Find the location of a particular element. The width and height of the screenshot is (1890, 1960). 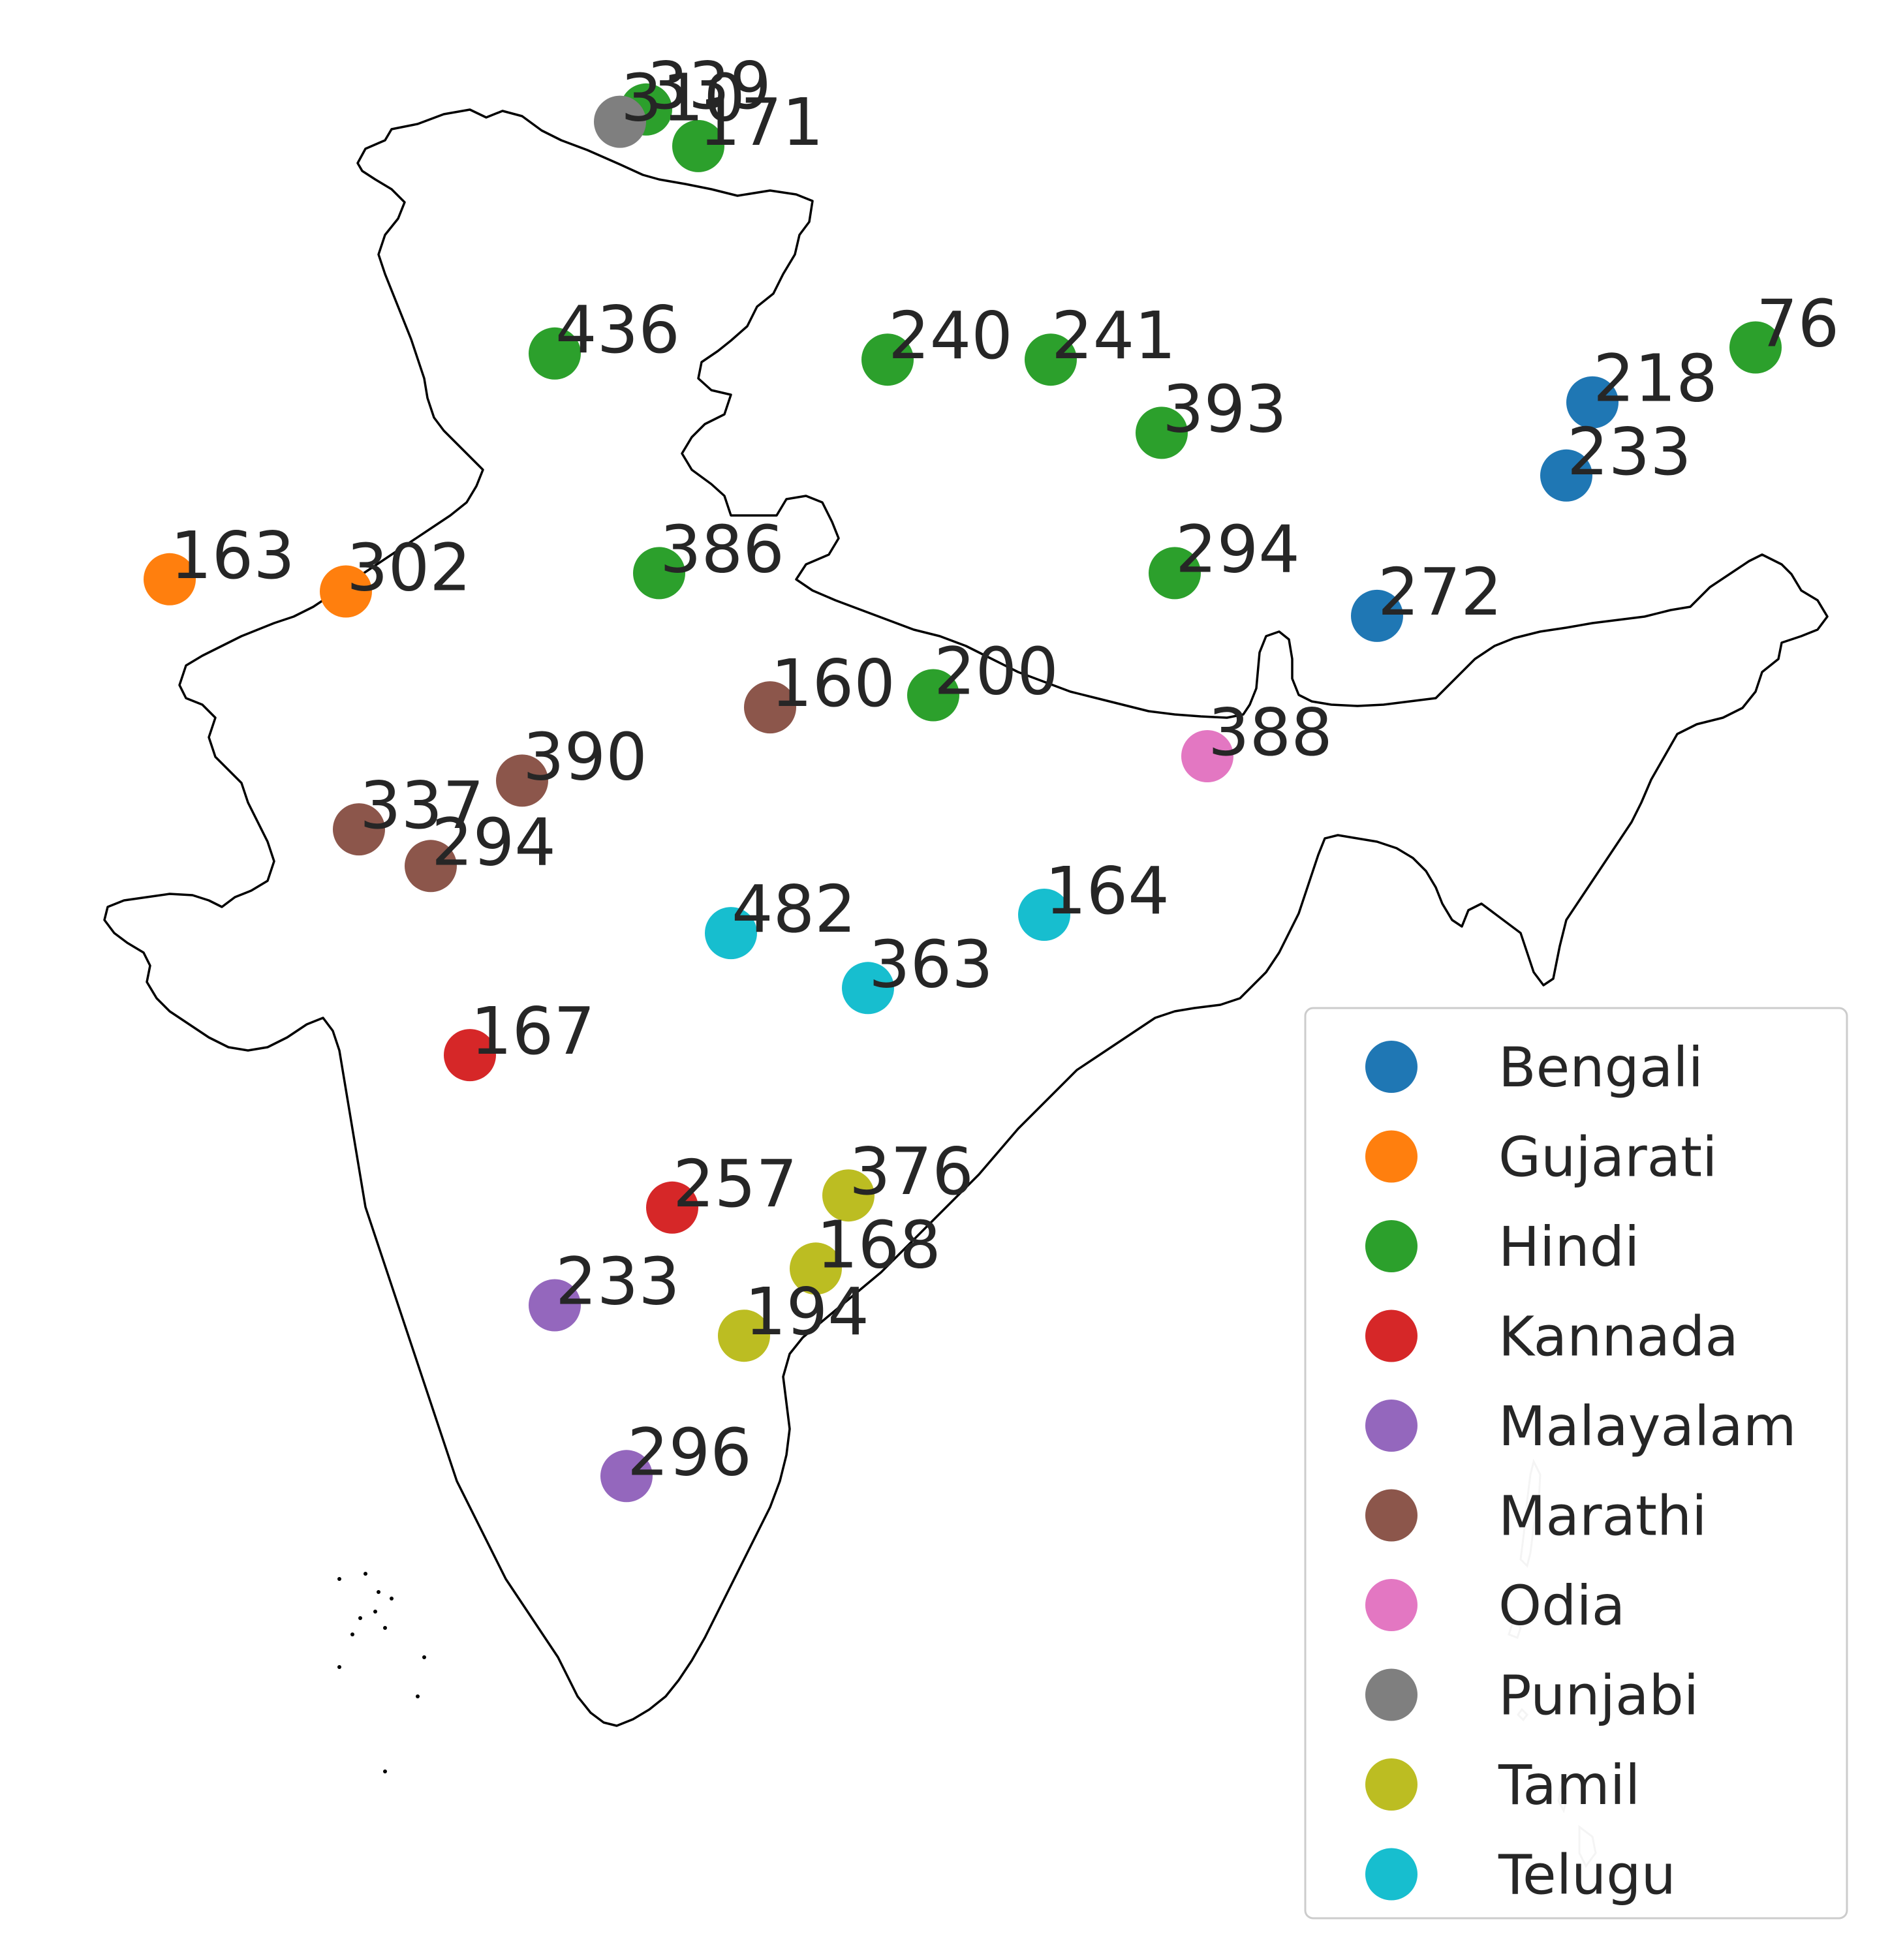

value-label-296: 296 is located at coordinates (689, 1452).